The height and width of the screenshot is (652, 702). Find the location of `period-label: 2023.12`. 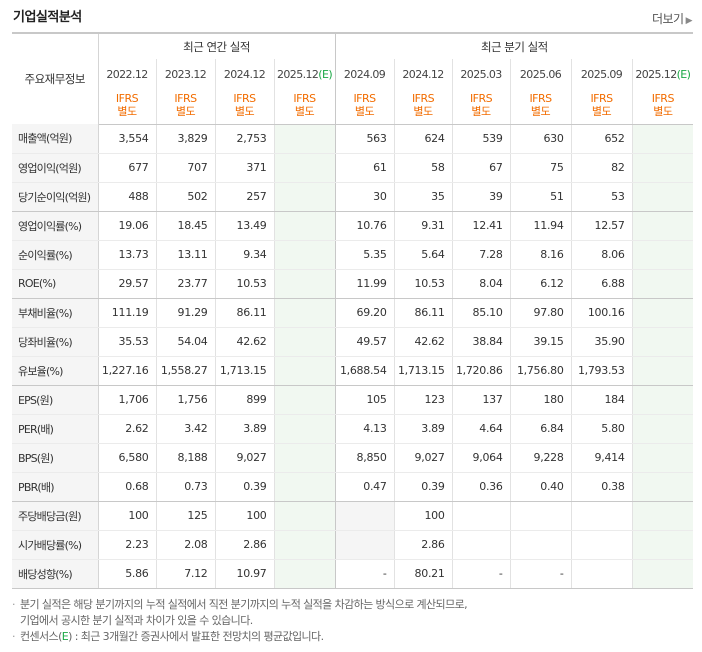

period-label: 2023.12 is located at coordinates (185, 74).